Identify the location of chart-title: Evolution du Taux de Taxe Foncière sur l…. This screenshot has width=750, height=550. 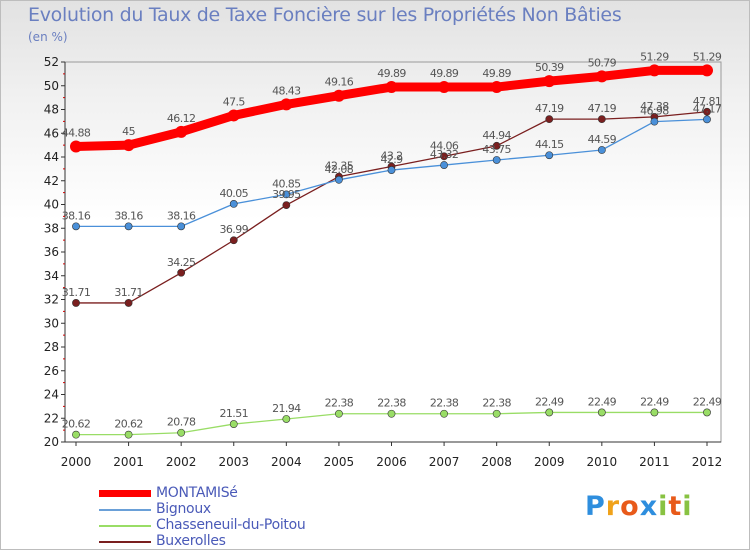
(325, 15).